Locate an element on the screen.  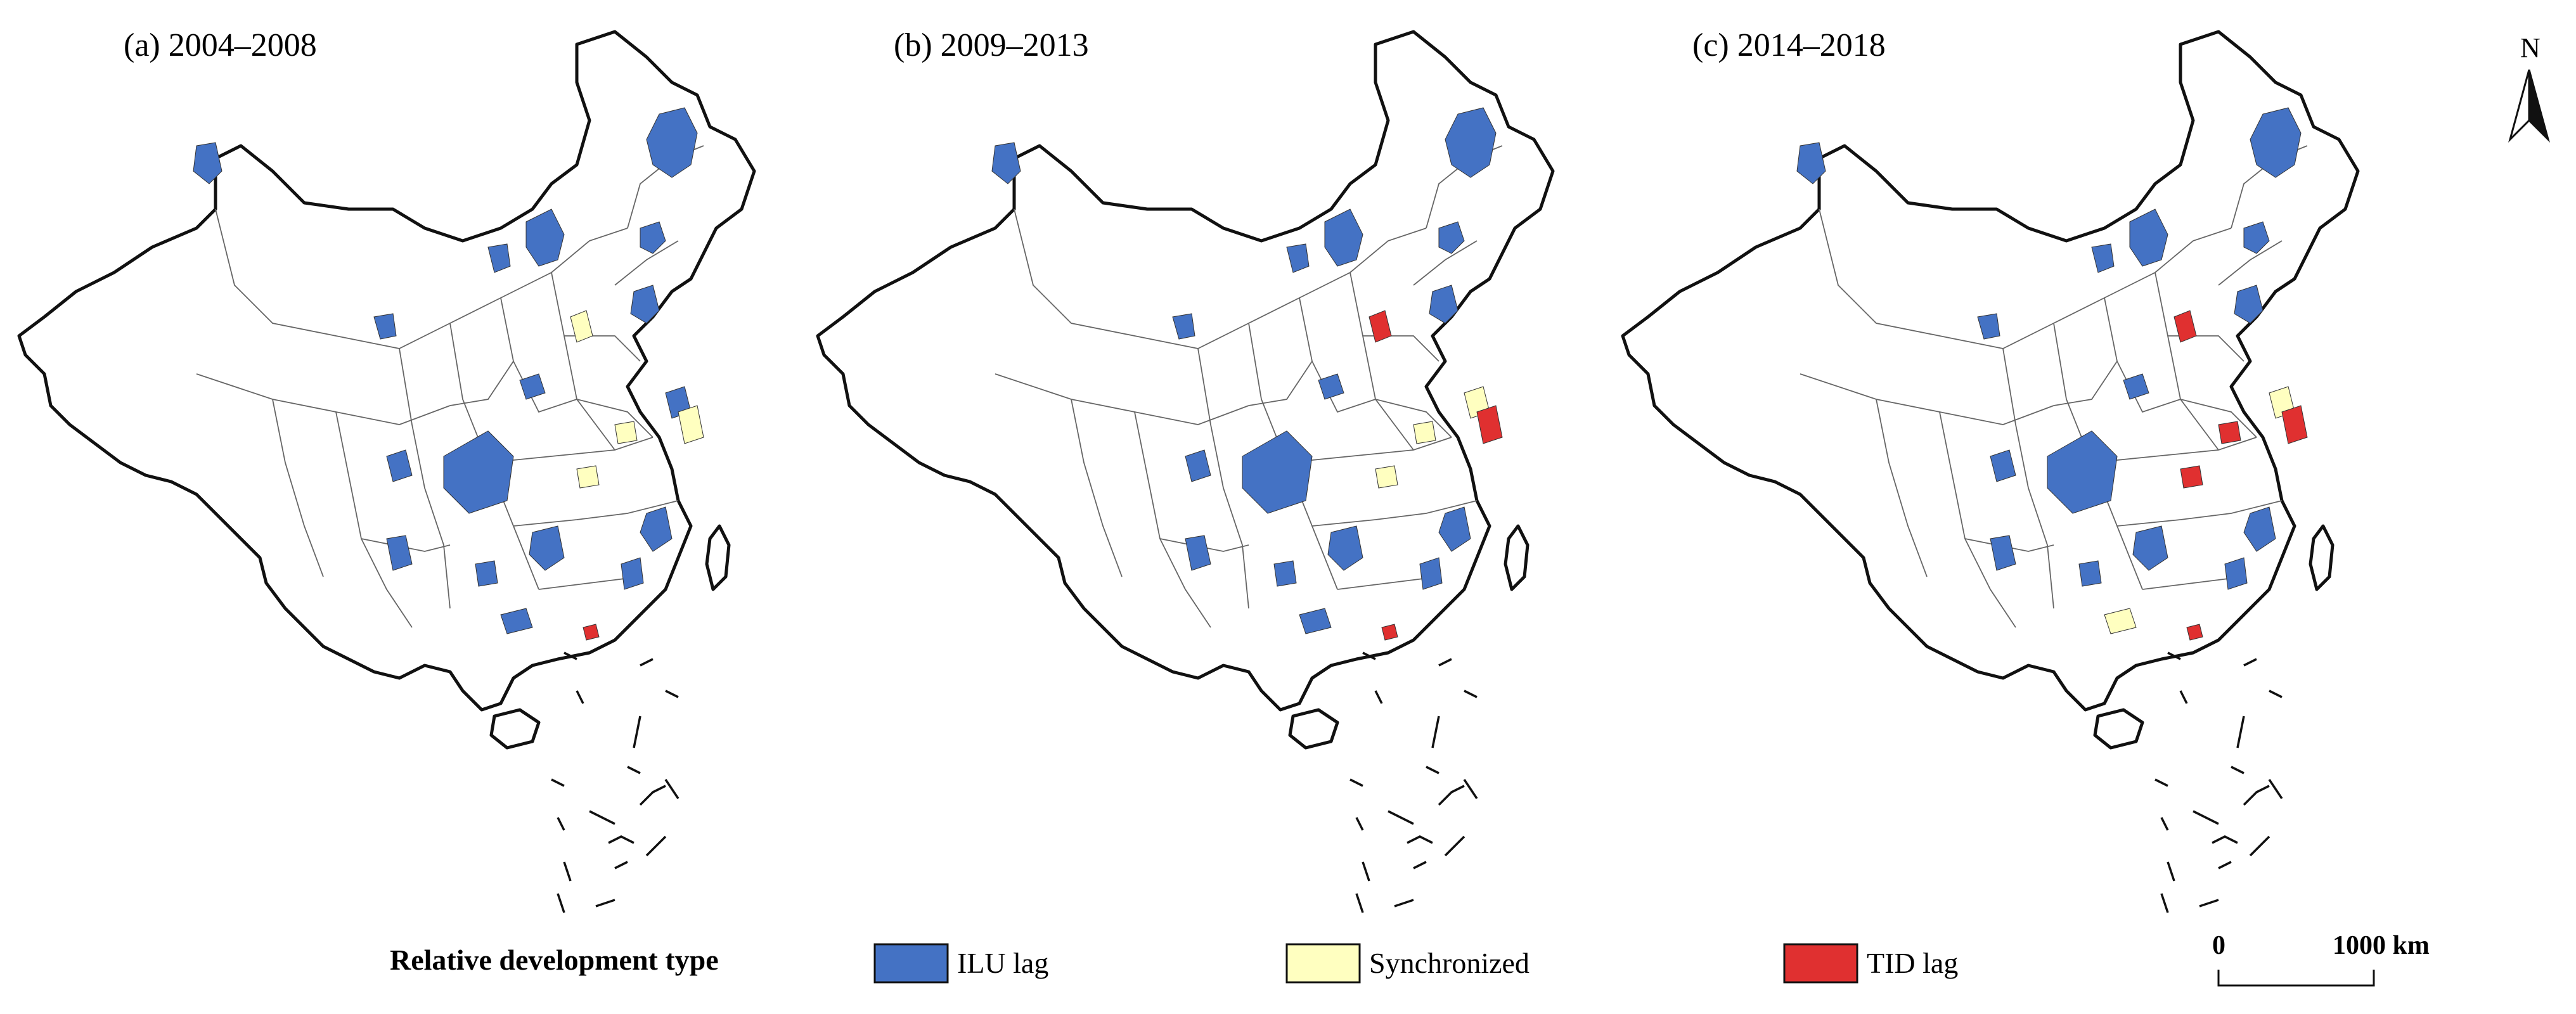
scale-bar-line is located at coordinates (2296, 979).